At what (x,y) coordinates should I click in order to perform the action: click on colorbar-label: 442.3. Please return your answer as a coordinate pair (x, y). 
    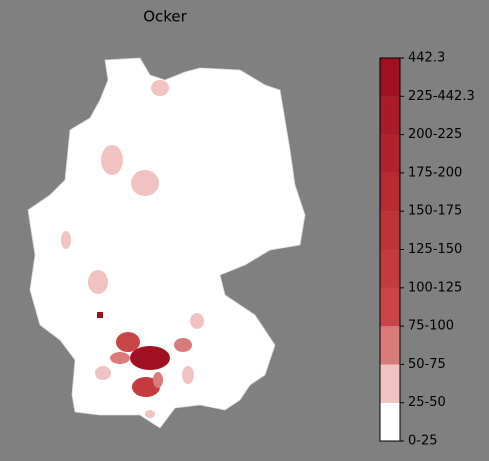
    Looking at the image, I should click on (426, 58).